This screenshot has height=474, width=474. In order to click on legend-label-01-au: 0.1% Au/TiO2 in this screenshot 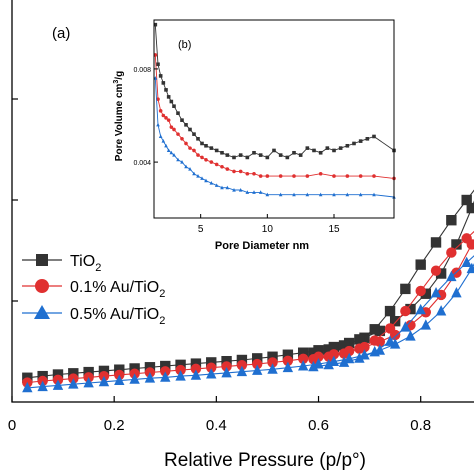, I will do `click(117, 289)`.